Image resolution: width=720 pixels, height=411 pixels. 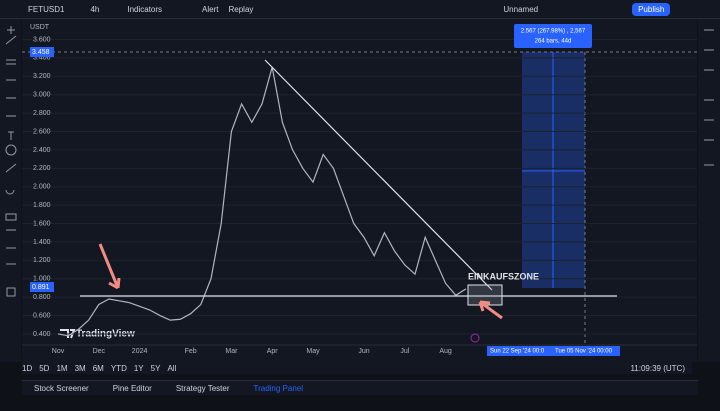 I want to click on timeframe-bar: 1D 5D 1M 3M 6M YTD 1Y 5Y All 11:09:39 (UTC), so click(x=357, y=368).